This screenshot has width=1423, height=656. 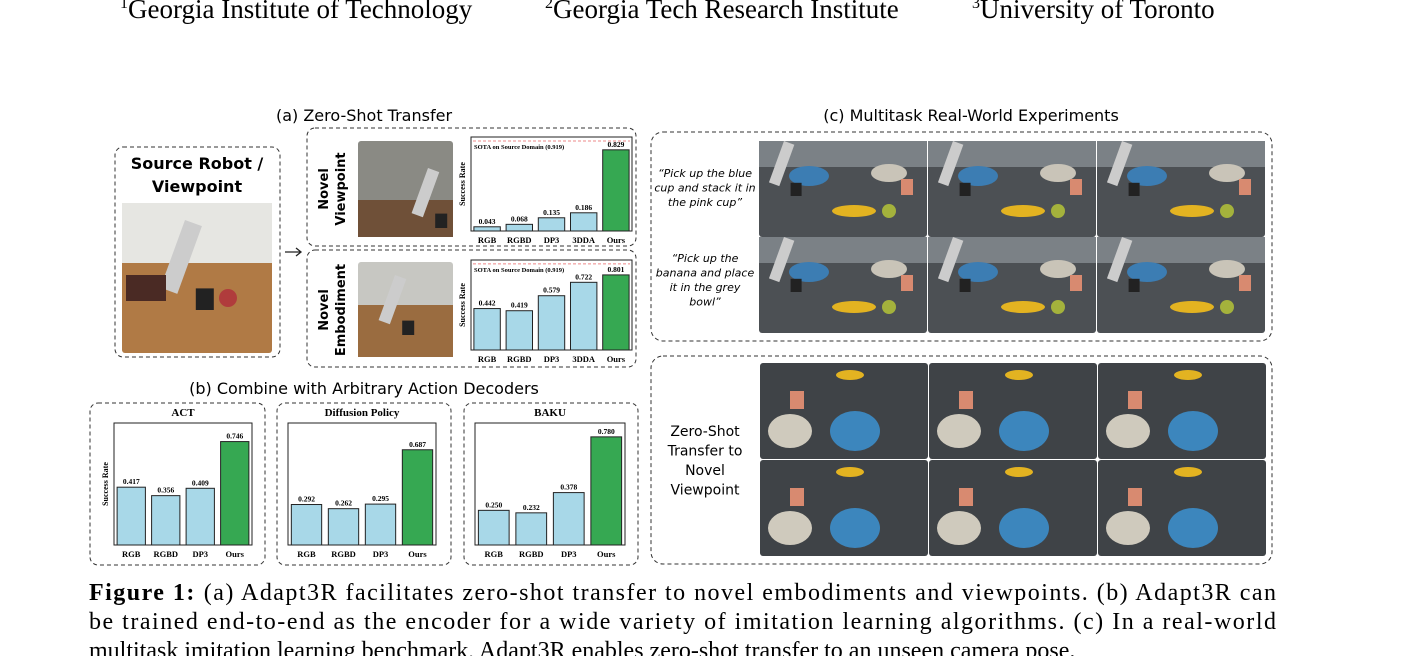 What do you see at coordinates (294, 252) in the screenshot?
I see `arrow` at bounding box center [294, 252].